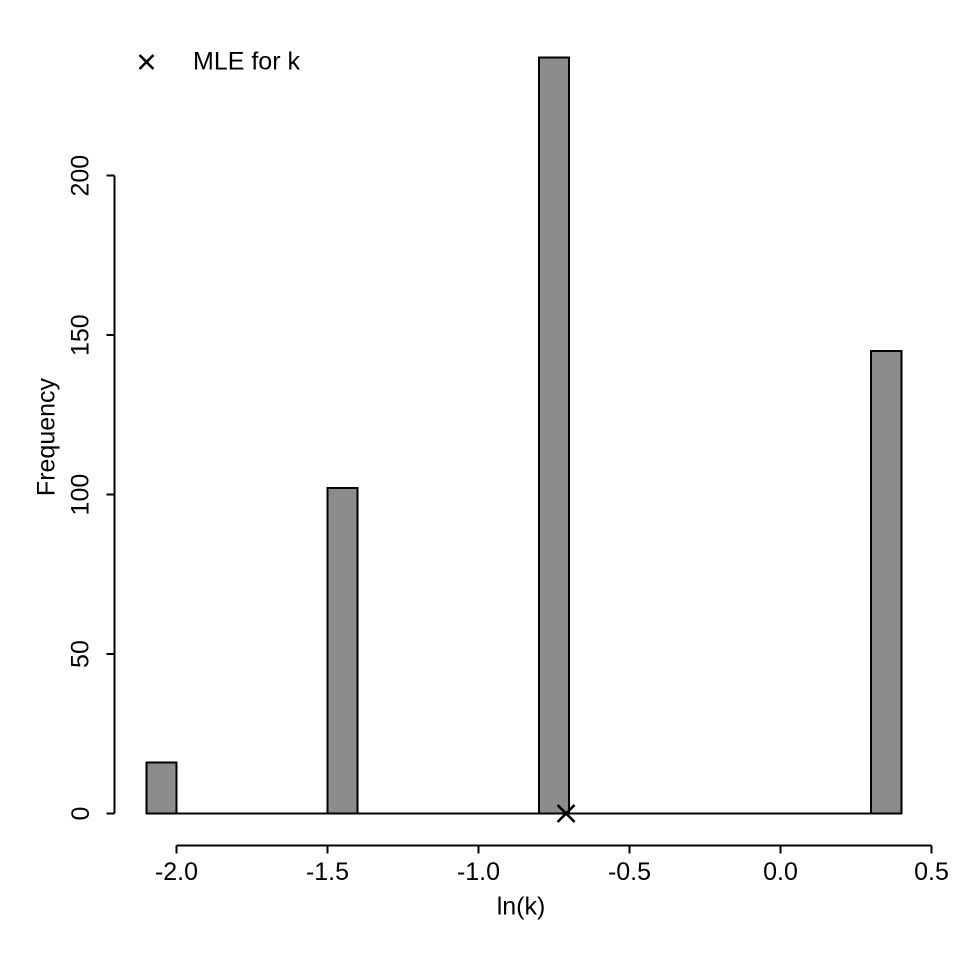 The height and width of the screenshot is (960, 960). Describe the element at coordinates (780, 872) in the screenshot. I see `x-tick-label-4: 0.0` at that location.